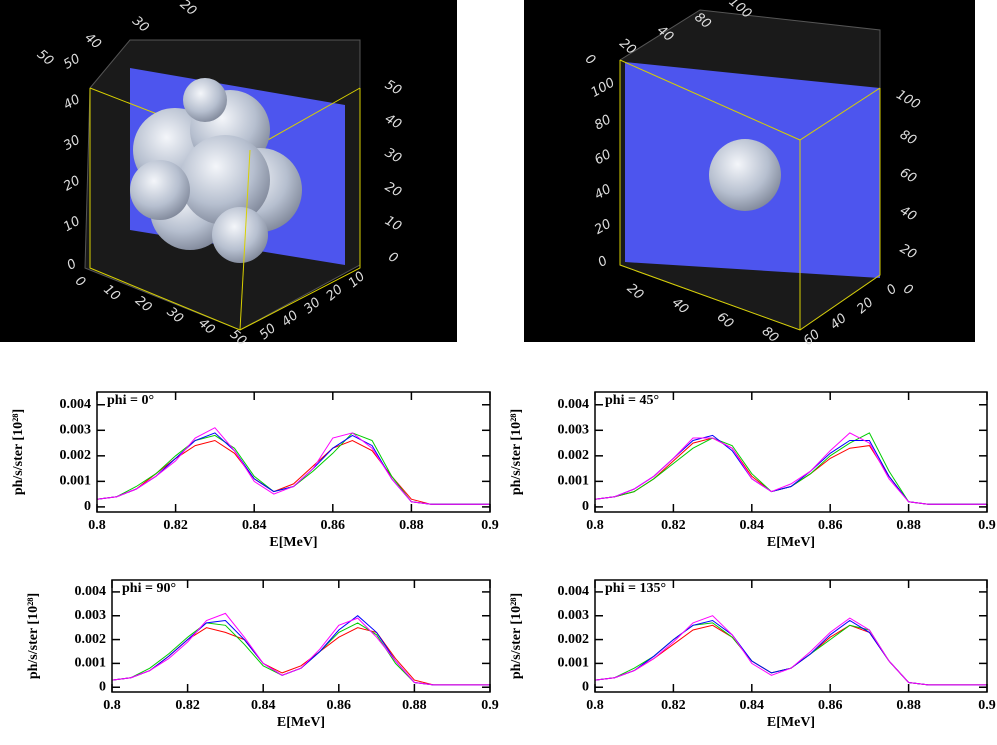 The image size is (997, 745). I want to click on annotation: phi = 45°, so click(632, 400).